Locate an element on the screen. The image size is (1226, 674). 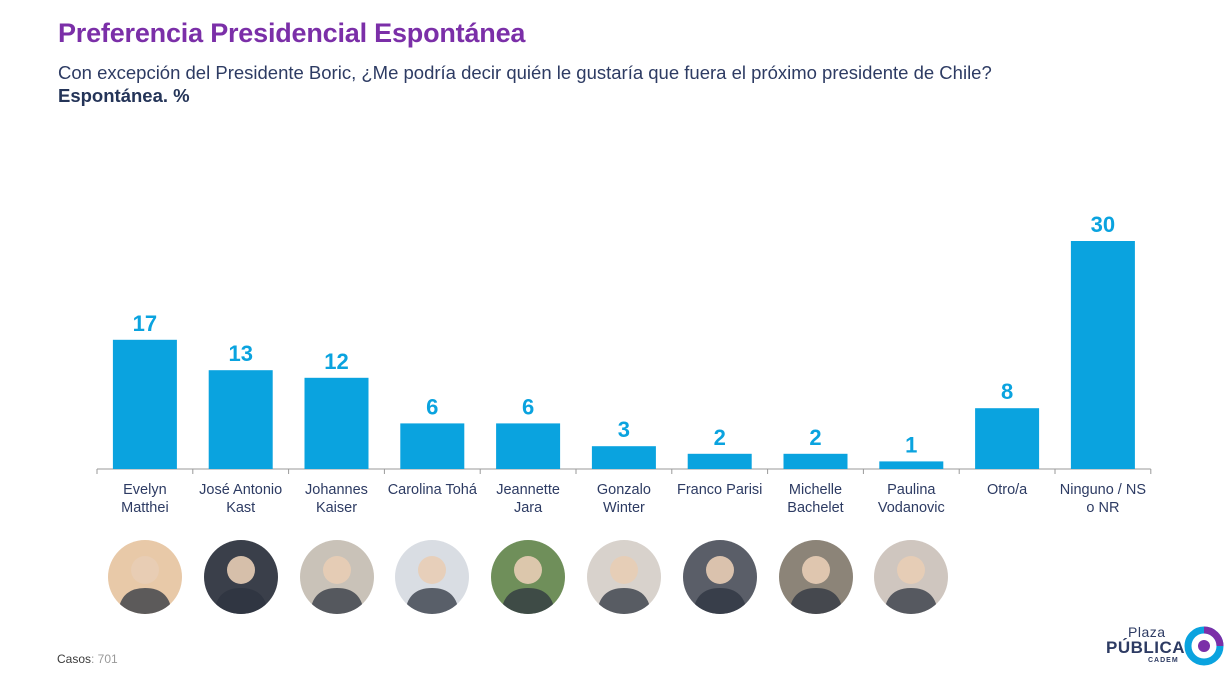
sample-size: Casos: 701 is located at coordinates (87, 659).